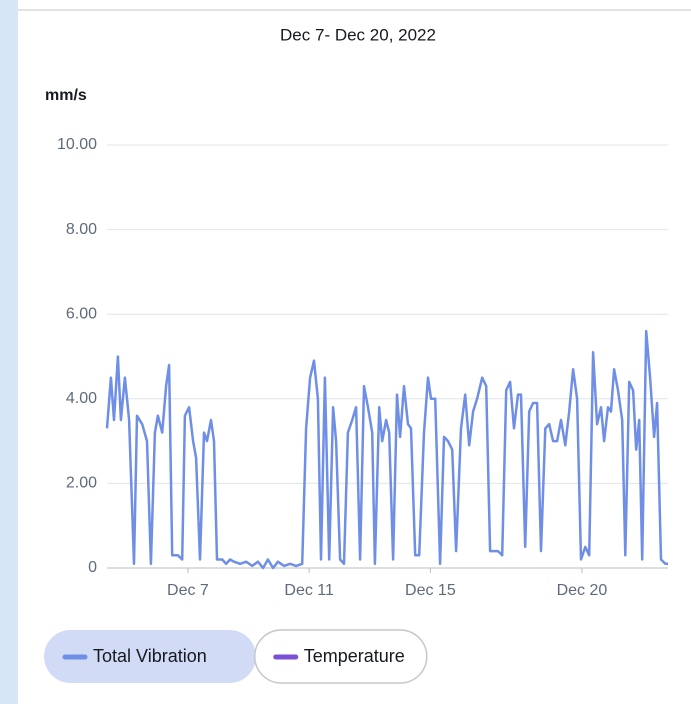  I want to click on legend-label: Total Vibration, so click(150, 656).